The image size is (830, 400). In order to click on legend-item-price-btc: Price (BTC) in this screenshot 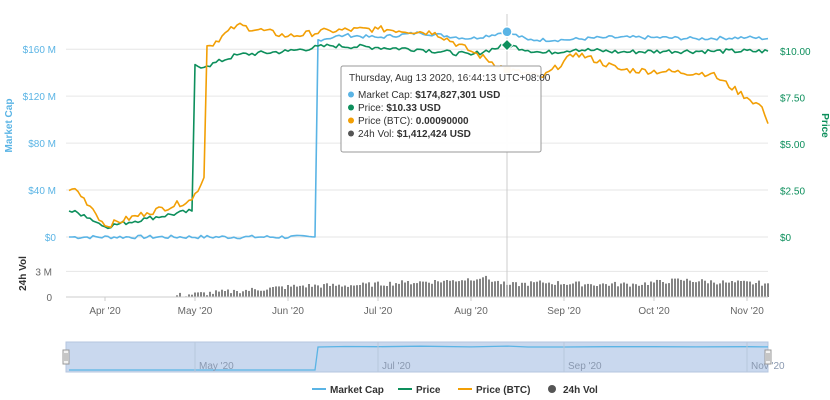, I will do `click(494, 390)`.